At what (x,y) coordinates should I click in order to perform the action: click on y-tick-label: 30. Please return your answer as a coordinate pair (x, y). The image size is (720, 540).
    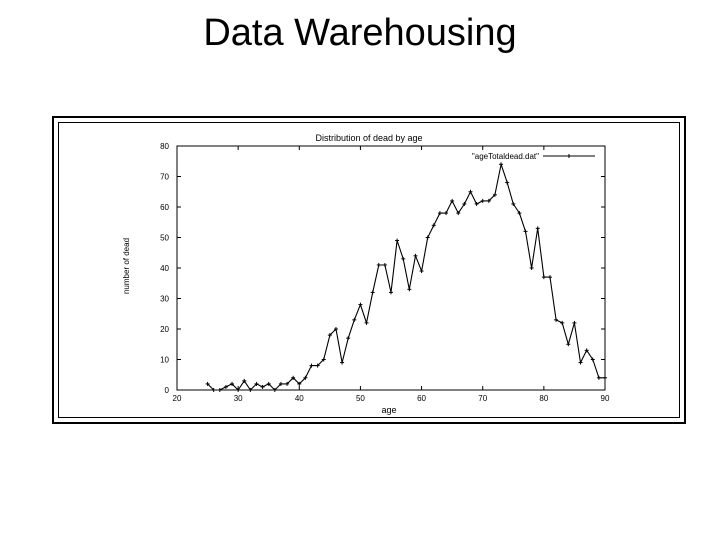
    Looking at the image, I should click on (164, 299).